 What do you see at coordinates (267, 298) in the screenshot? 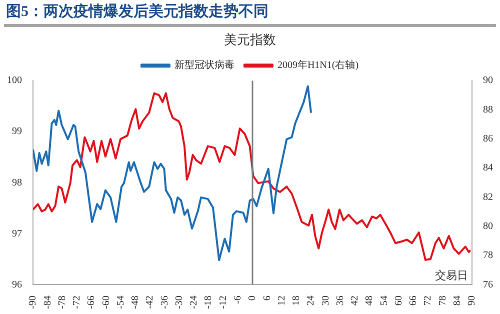
I see `x-tick-label: 6` at bounding box center [267, 298].